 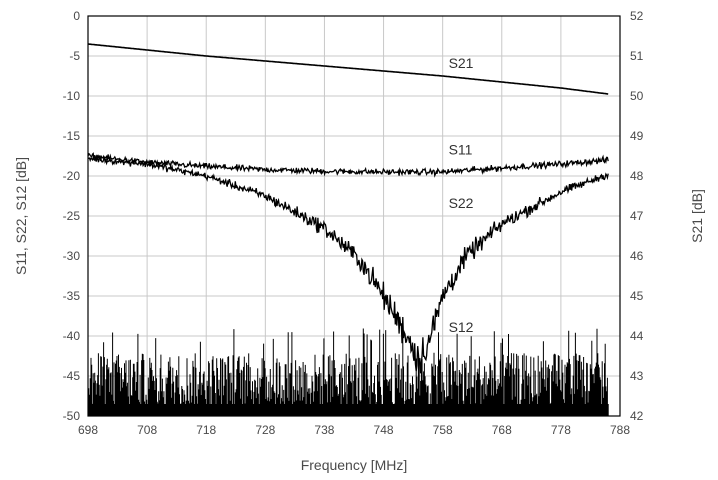 I want to click on annotation-s11: S11, so click(x=461, y=149).